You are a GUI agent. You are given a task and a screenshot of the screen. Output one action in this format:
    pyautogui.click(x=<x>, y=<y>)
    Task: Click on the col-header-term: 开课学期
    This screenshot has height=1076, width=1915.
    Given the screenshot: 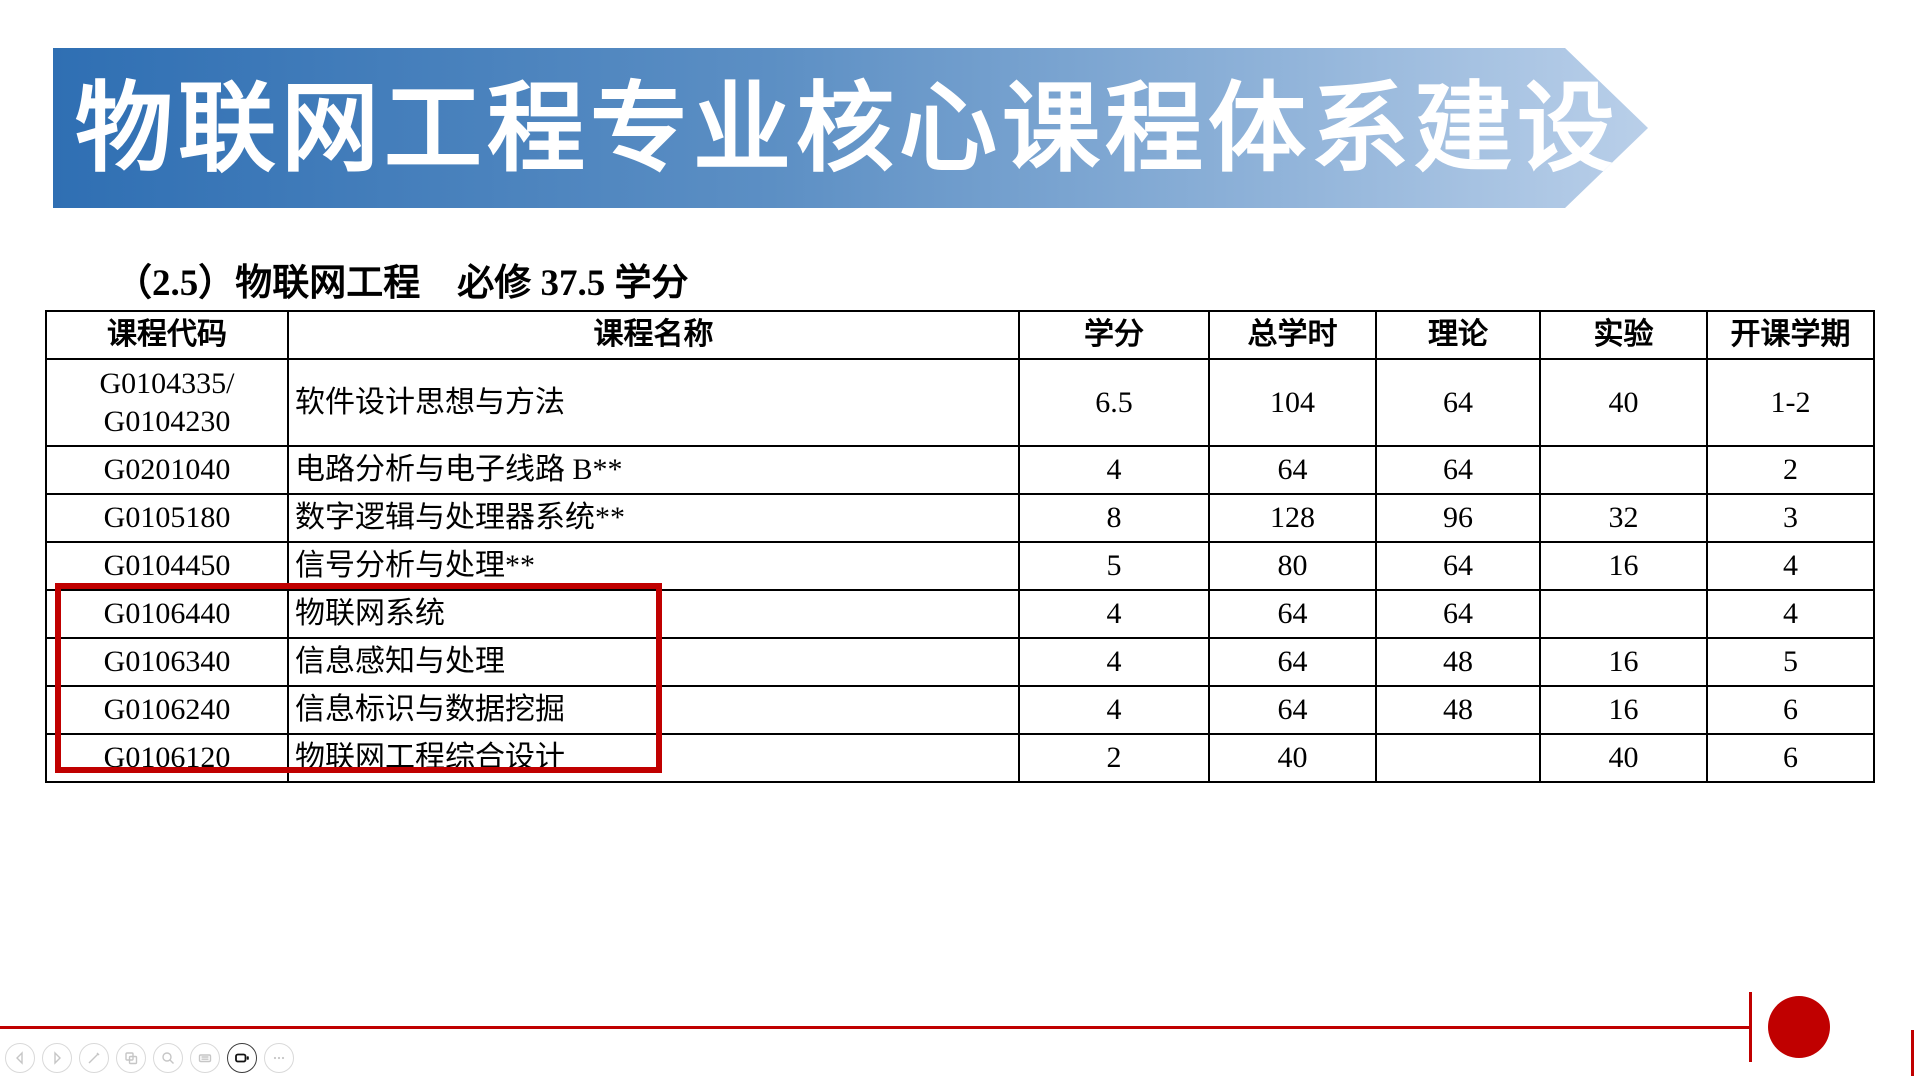 What is the action you would take?
    pyautogui.click(x=1790, y=335)
    